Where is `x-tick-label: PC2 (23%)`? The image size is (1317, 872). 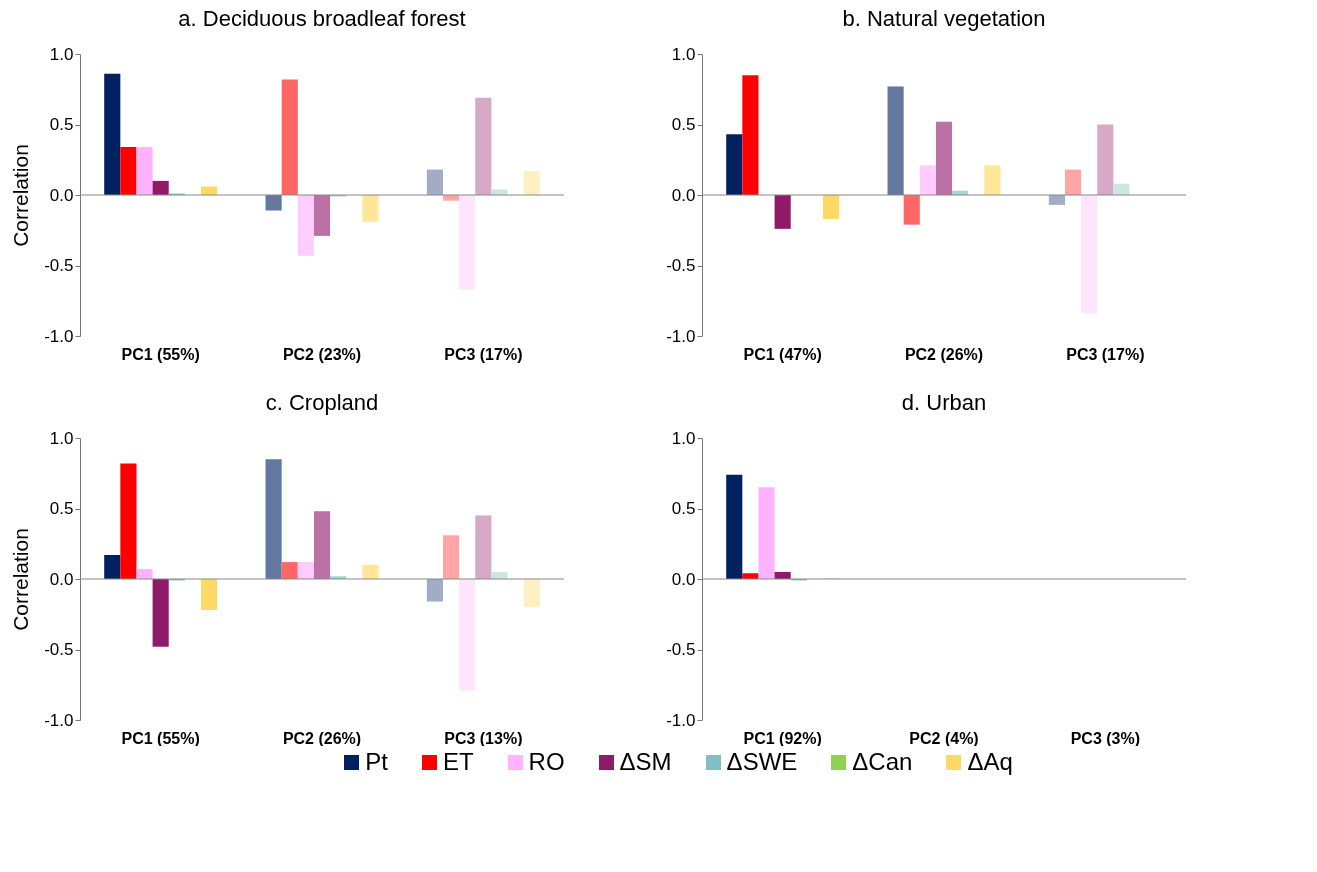 x-tick-label: PC2 (23%) is located at coordinates (322, 354).